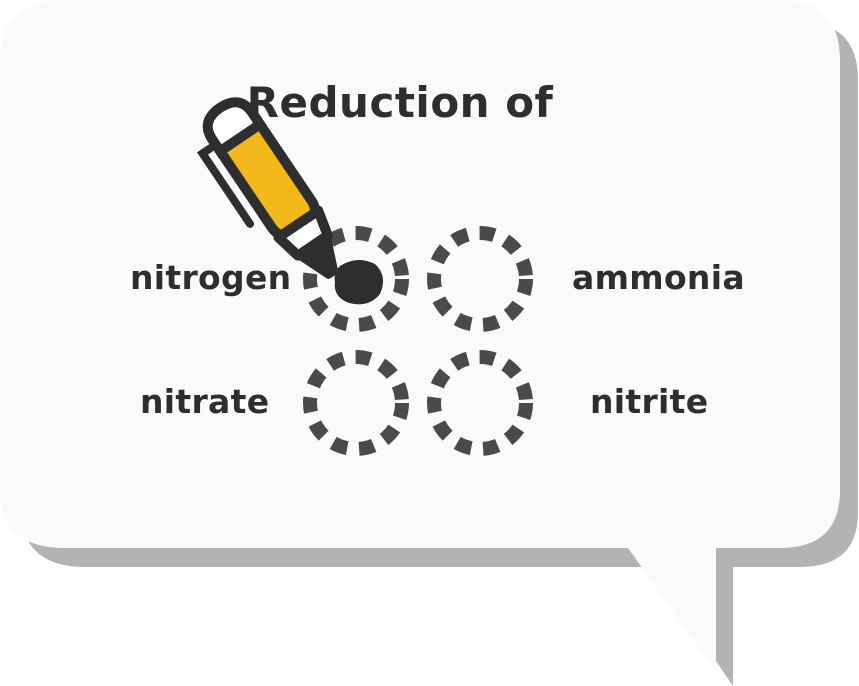 The image size is (859, 686). Describe the element at coordinates (410, 102) in the screenshot. I see `question-title: Reduction of` at that location.